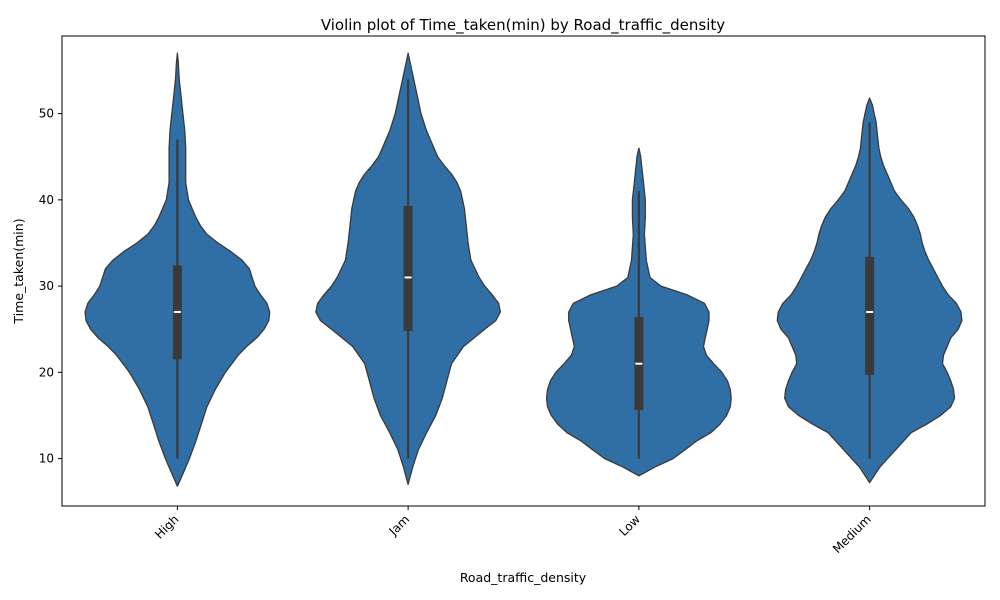 Image resolution: width=1000 pixels, height=600 pixels. Describe the element at coordinates (523, 577) in the screenshot. I see `x-axis-label: Road_traffic_density` at that location.